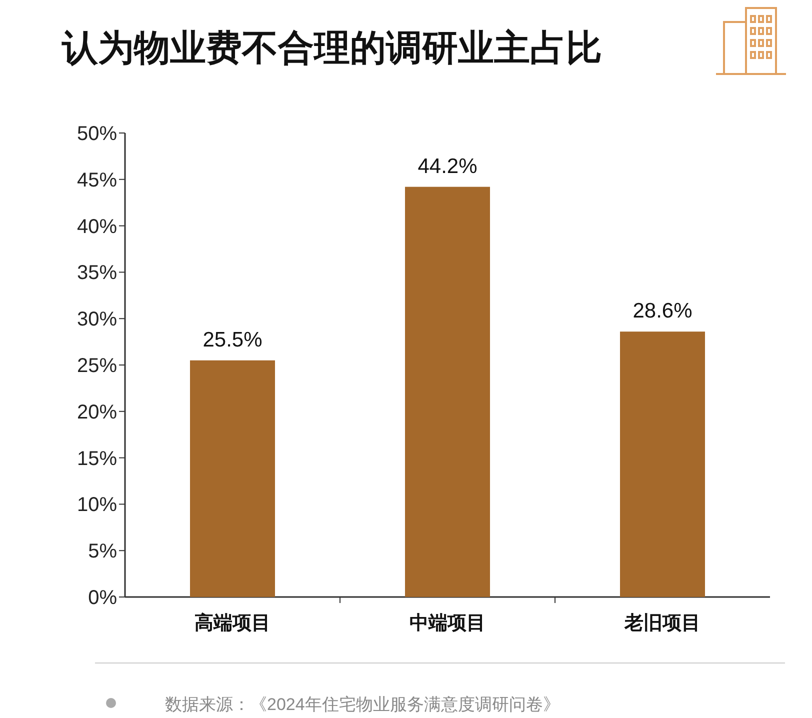  What do you see at coordinates (97, 273) in the screenshot?
I see `y-tick-label: 35%` at bounding box center [97, 273].